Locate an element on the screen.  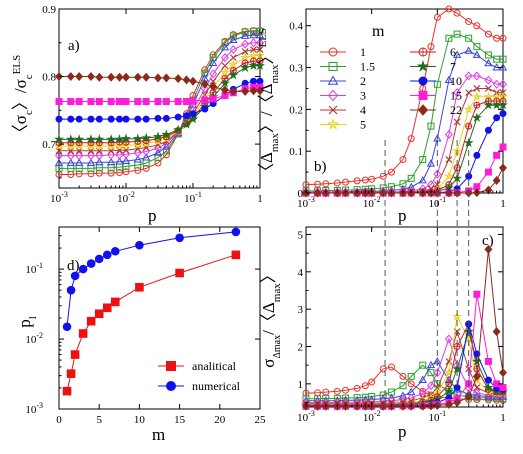
panel-b-ylabel: 〈Δmax〉/〈Δmax〉ELS is located at coordinates (269, 104).